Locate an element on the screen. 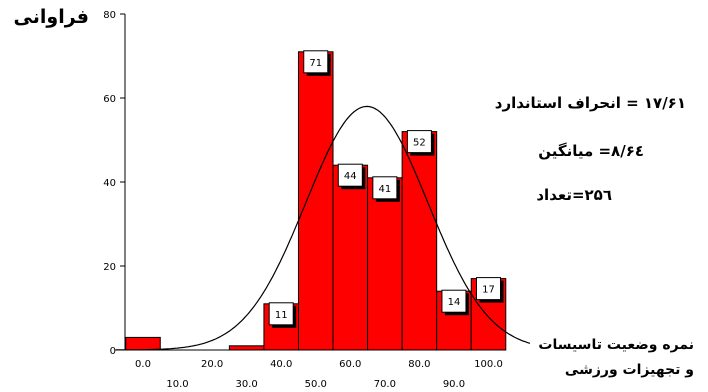 This screenshot has height=392, width=708. y-tick-label: 80 is located at coordinates (109, 15).